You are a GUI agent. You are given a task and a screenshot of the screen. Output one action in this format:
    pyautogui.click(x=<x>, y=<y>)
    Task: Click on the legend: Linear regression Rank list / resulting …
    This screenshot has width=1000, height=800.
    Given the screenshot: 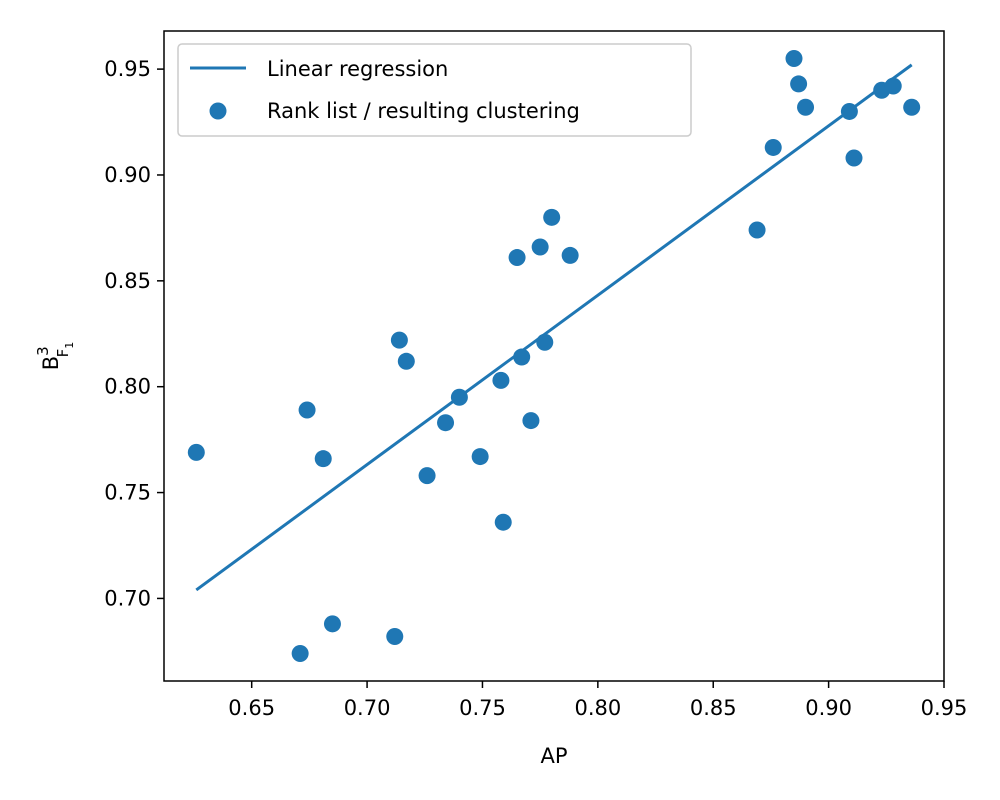 What is the action you would take?
    pyautogui.click(x=434, y=90)
    